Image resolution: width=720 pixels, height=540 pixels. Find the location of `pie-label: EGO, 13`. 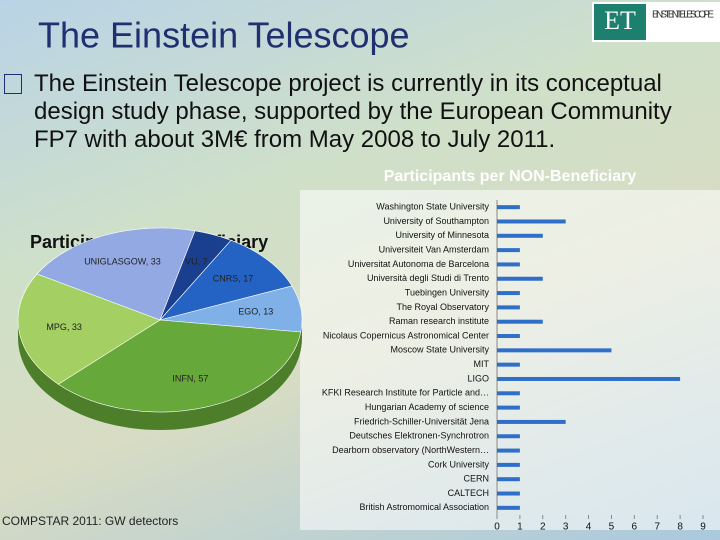

pie-label: EGO, 13 is located at coordinates (255, 312).